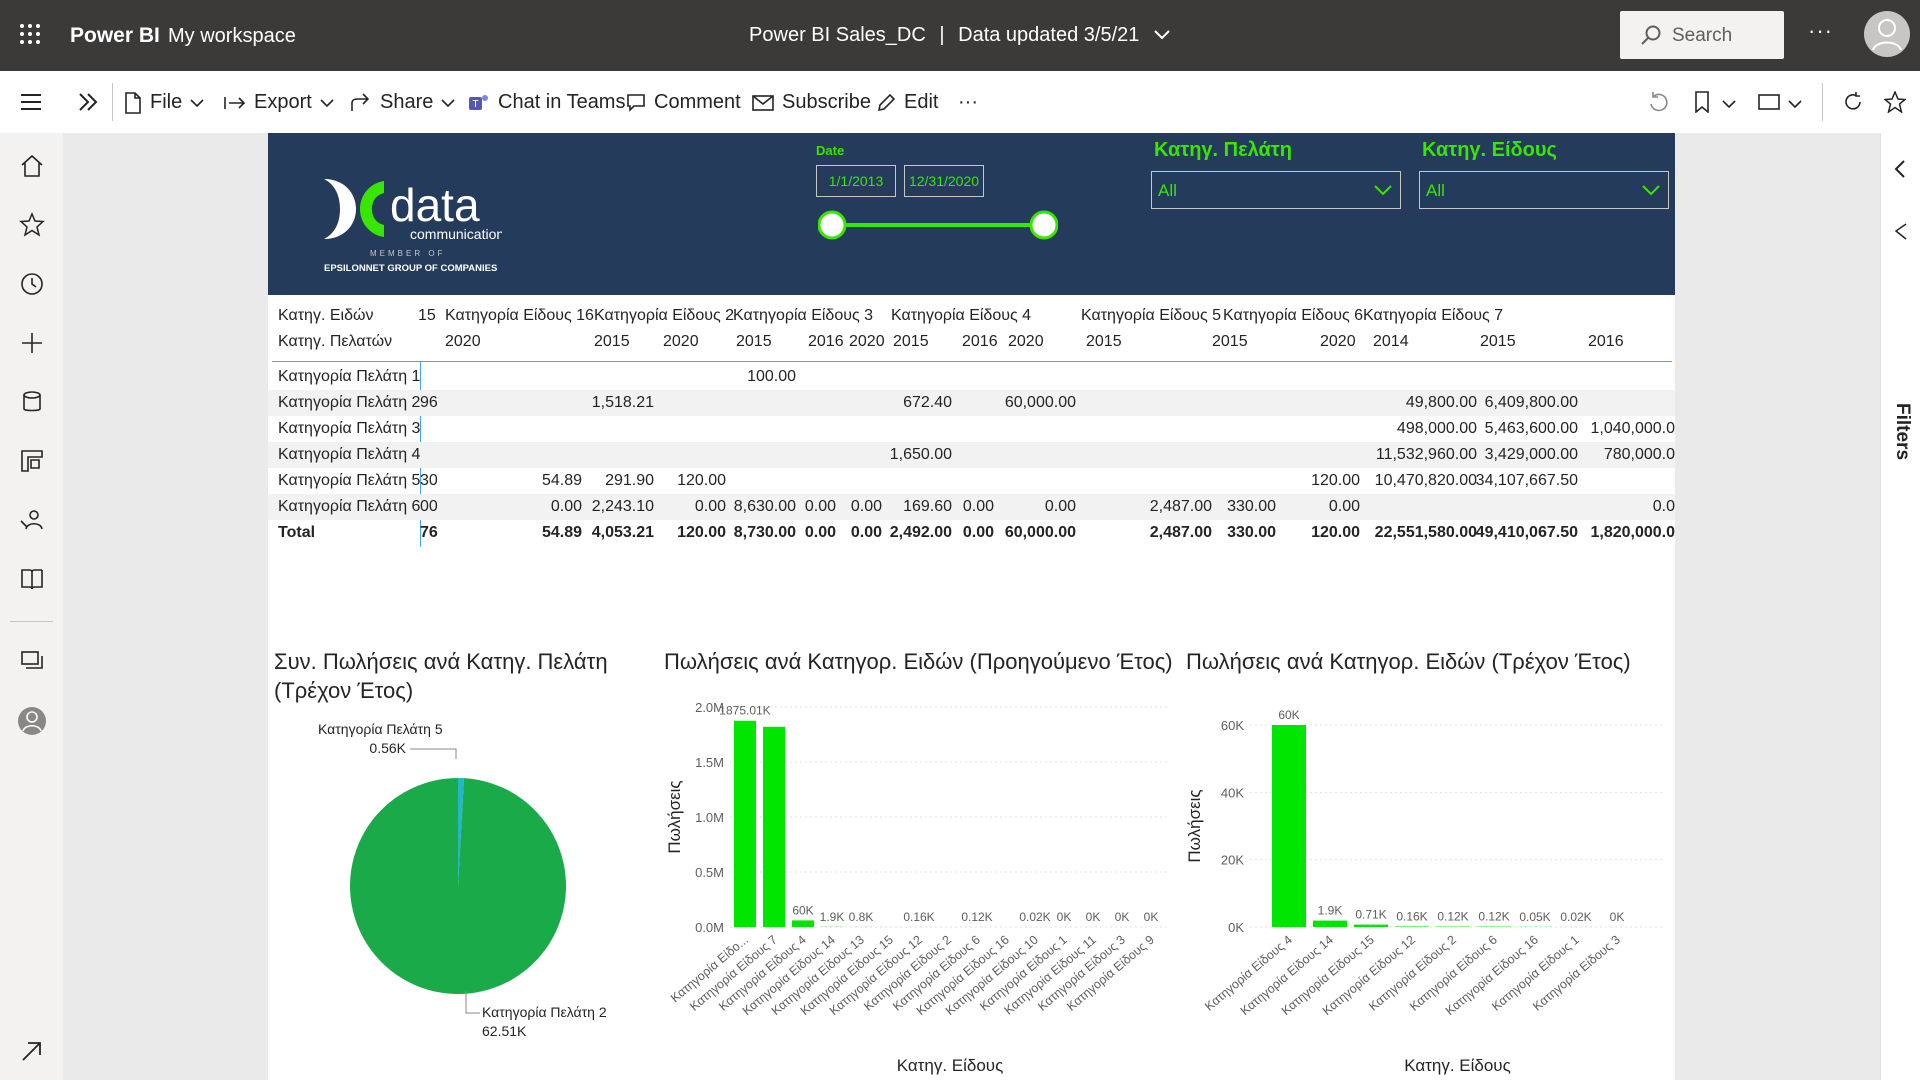 This screenshot has width=1920, height=1080. What do you see at coordinates (461, 832) in the screenshot?
I see `pie-slice` at bounding box center [461, 832].